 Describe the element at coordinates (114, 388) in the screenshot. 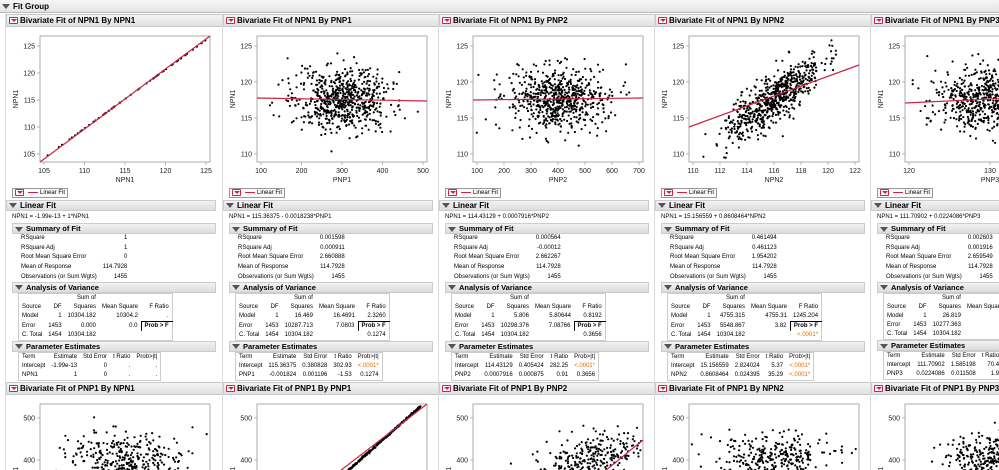

I see `panel-title-bar: Bivariate Fit of PNP1 By NPN1` at that location.